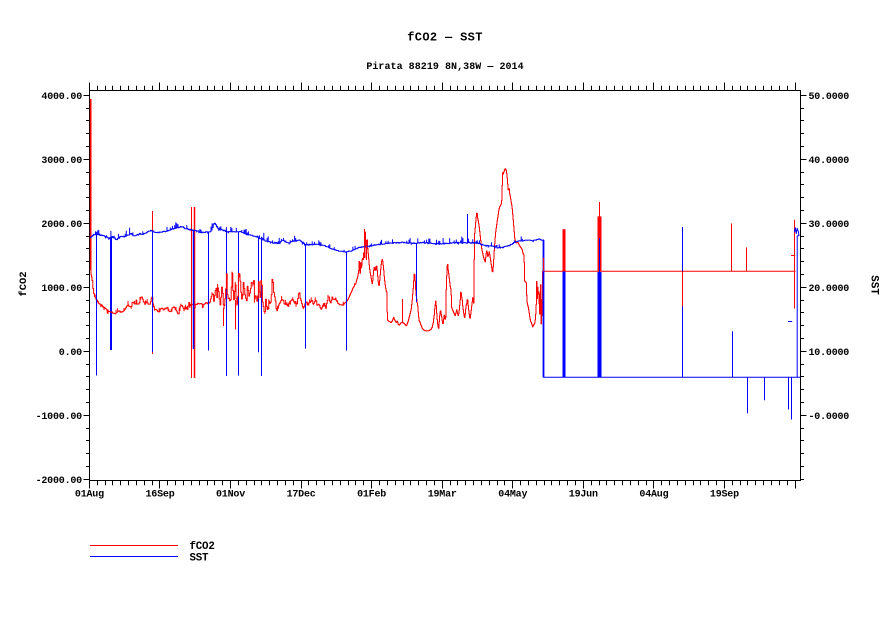  What do you see at coordinates (61, 289) in the screenshot?
I see `svg-text: 1000.00` at bounding box center [61, 289].